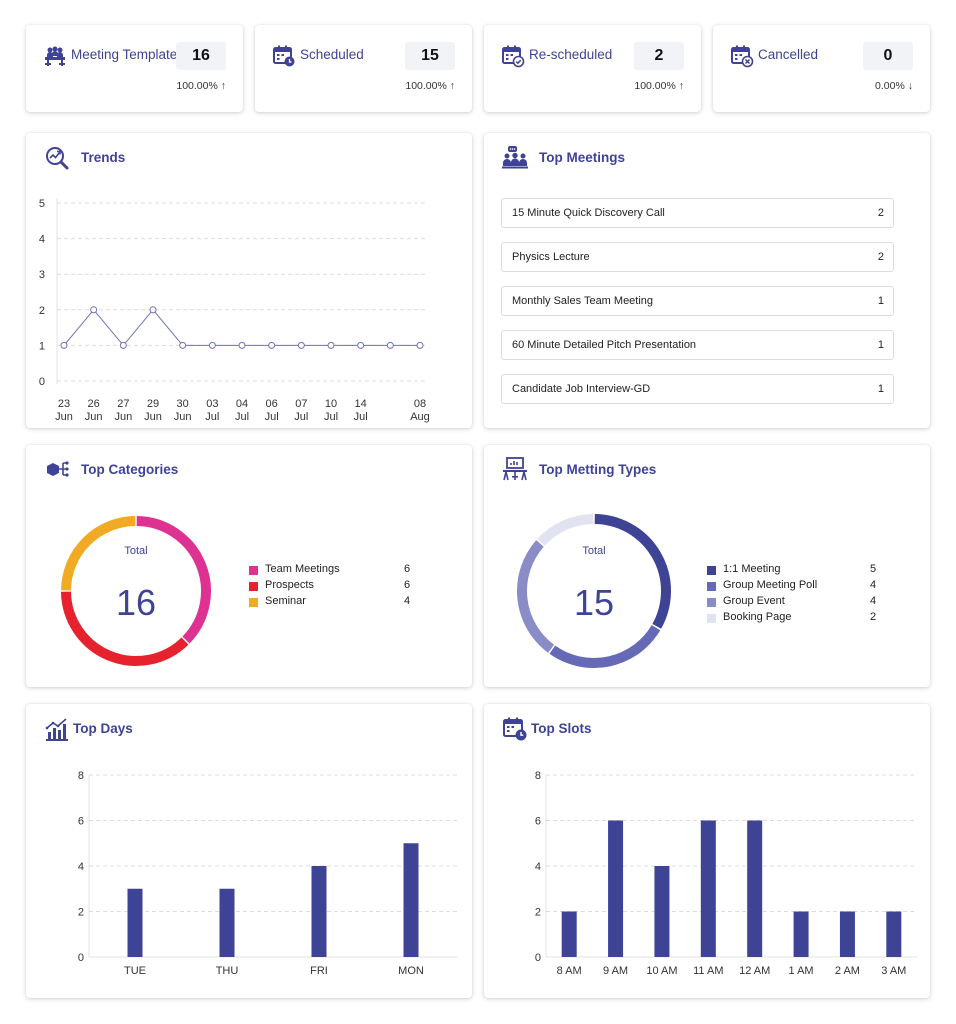 The width and height of the screenshot is (956, 1024). I want to click on meeting-name: Monthly Sales Team Meeting, so click(583, 301).